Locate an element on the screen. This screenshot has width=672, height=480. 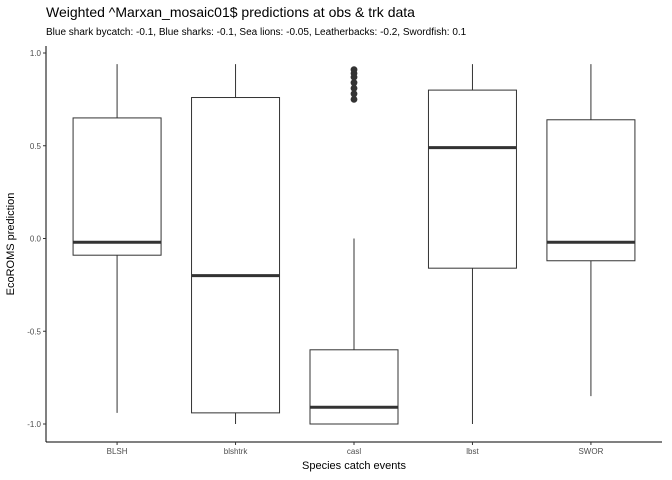
box-lbst is located at coordinates (472, 244).